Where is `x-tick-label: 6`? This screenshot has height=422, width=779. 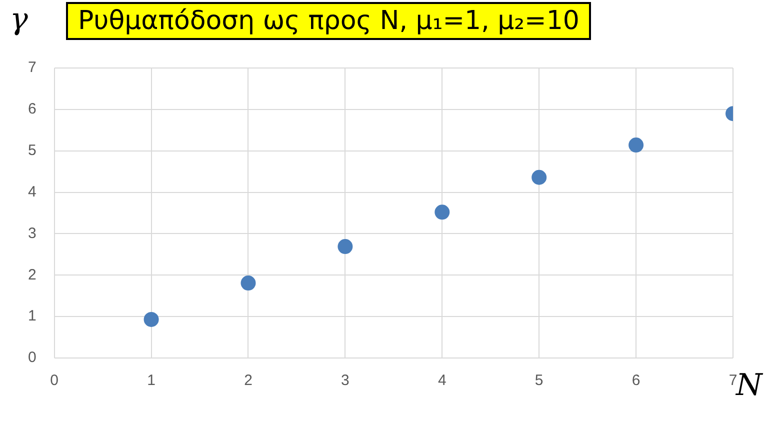
x-tick-label: 6 is located at coordinates (636, 381).